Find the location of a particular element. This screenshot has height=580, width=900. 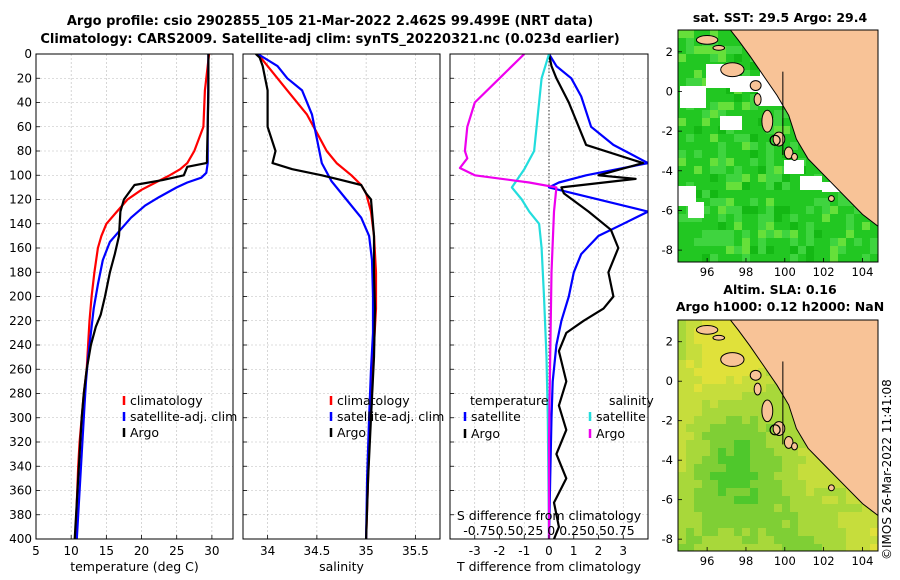

x-tick-label: 0 is located at coordinates (549, 551).